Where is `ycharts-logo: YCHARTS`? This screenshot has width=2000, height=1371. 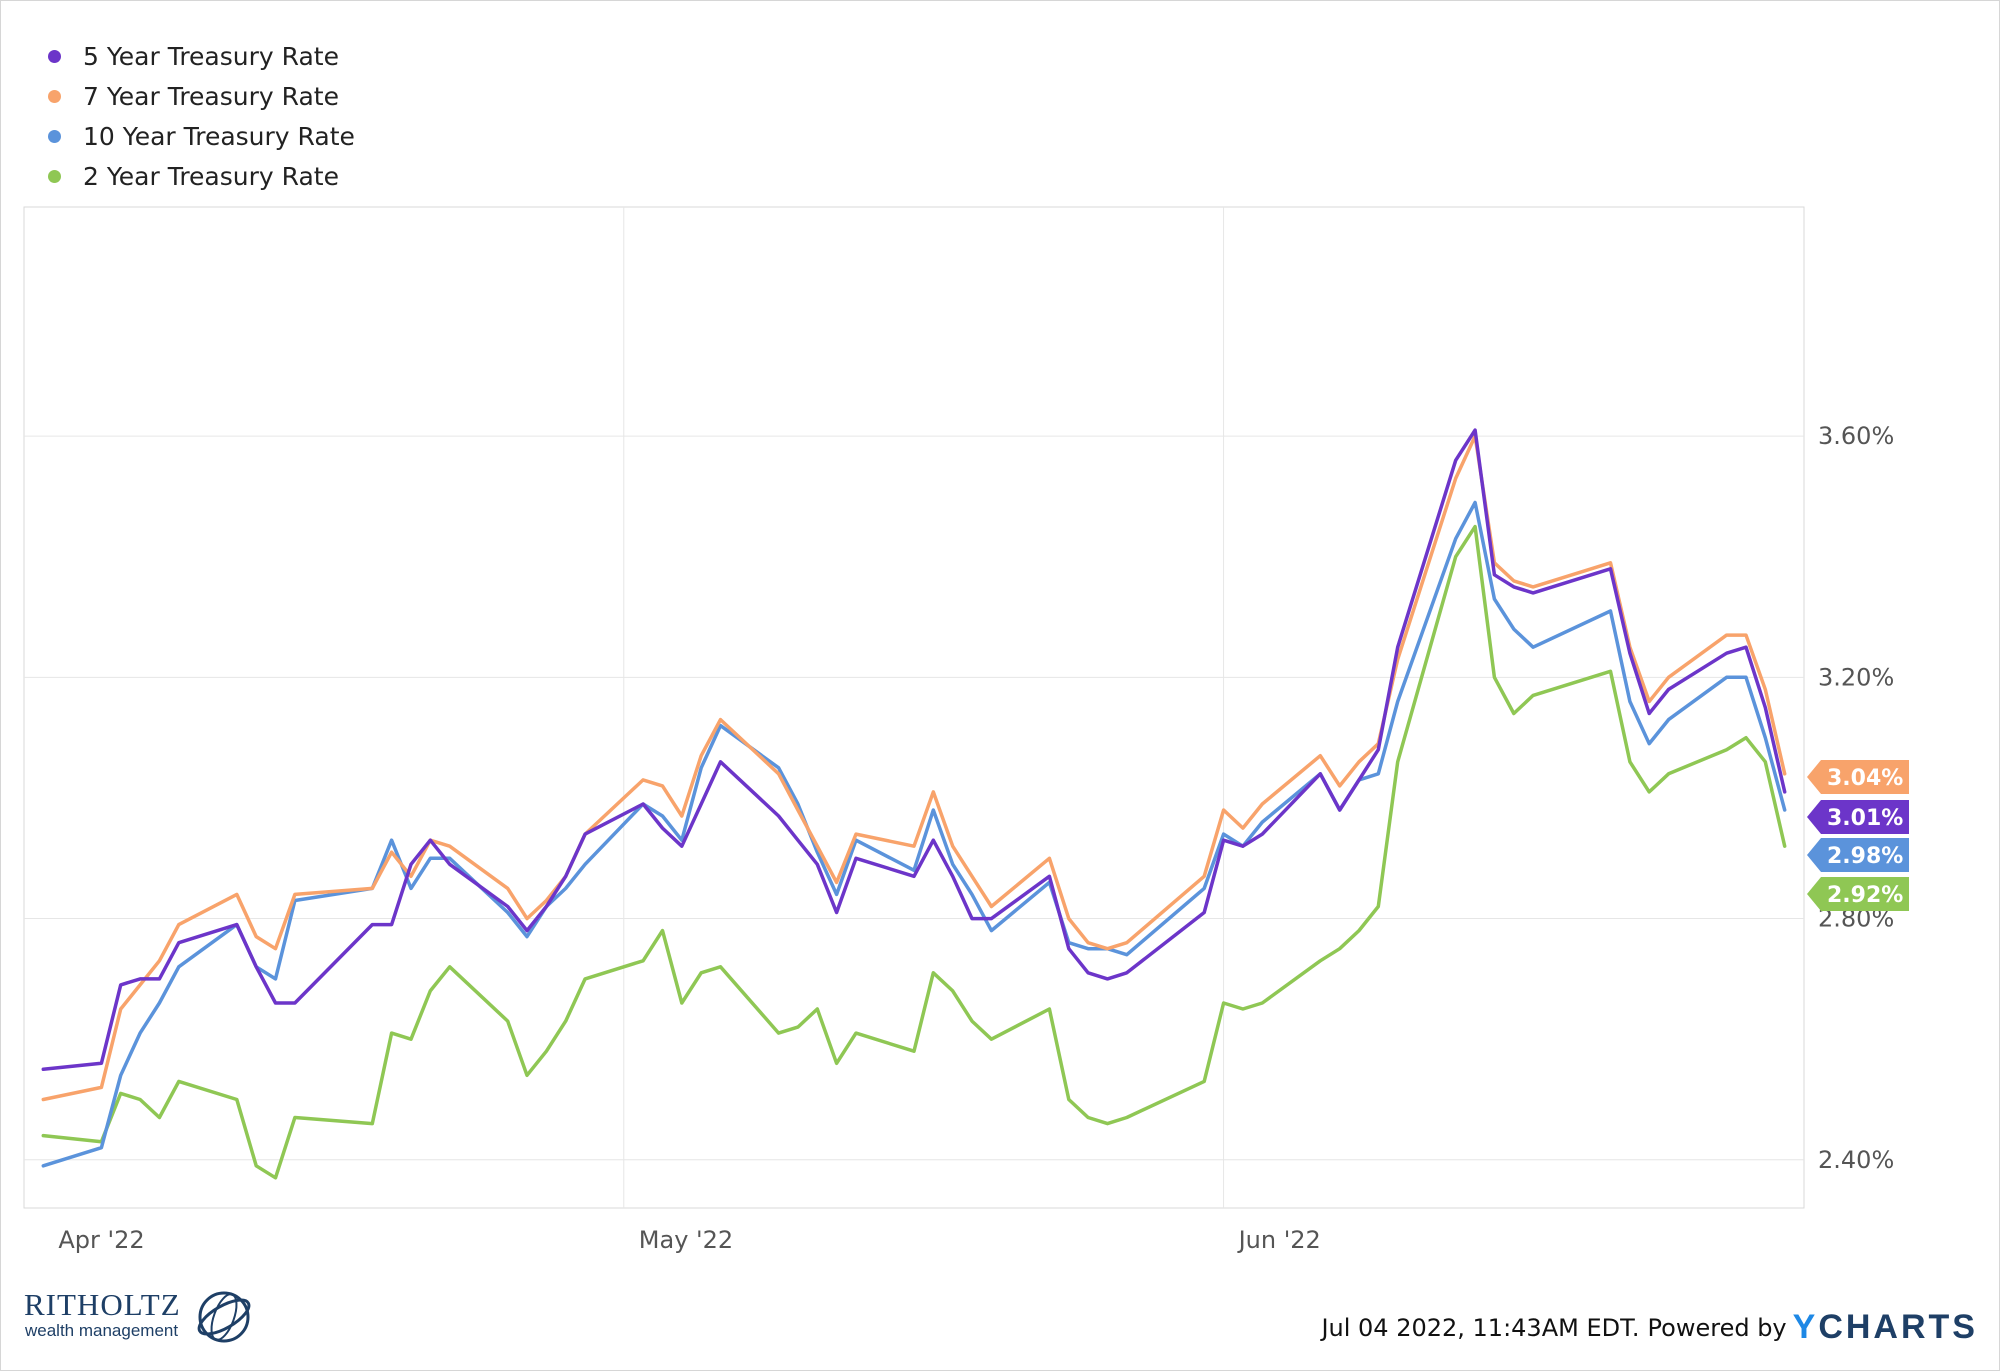
ycharts-logo: YCHARTS is located at coordinates (1885, 1327).